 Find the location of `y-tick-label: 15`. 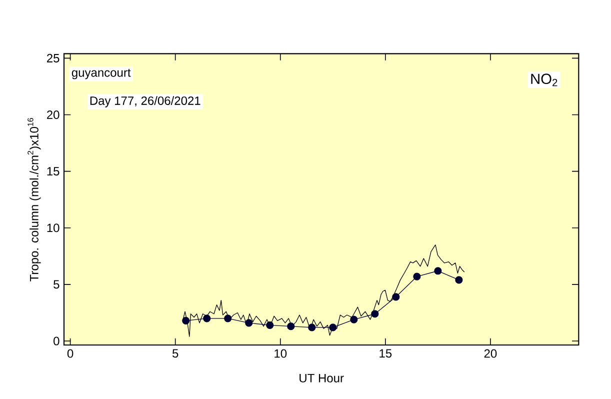

y-tick-label: 15 is located at coordinates (53, 171).